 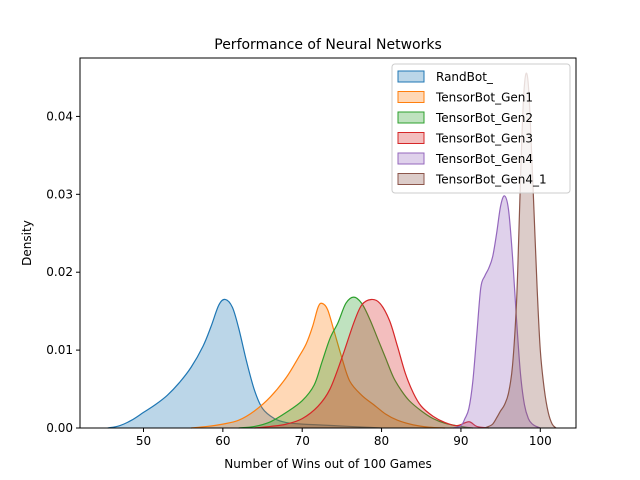 I want to click on y-axis: 0.00 0.01 0.02 0.03 0.04, so click(x=63, y=272).